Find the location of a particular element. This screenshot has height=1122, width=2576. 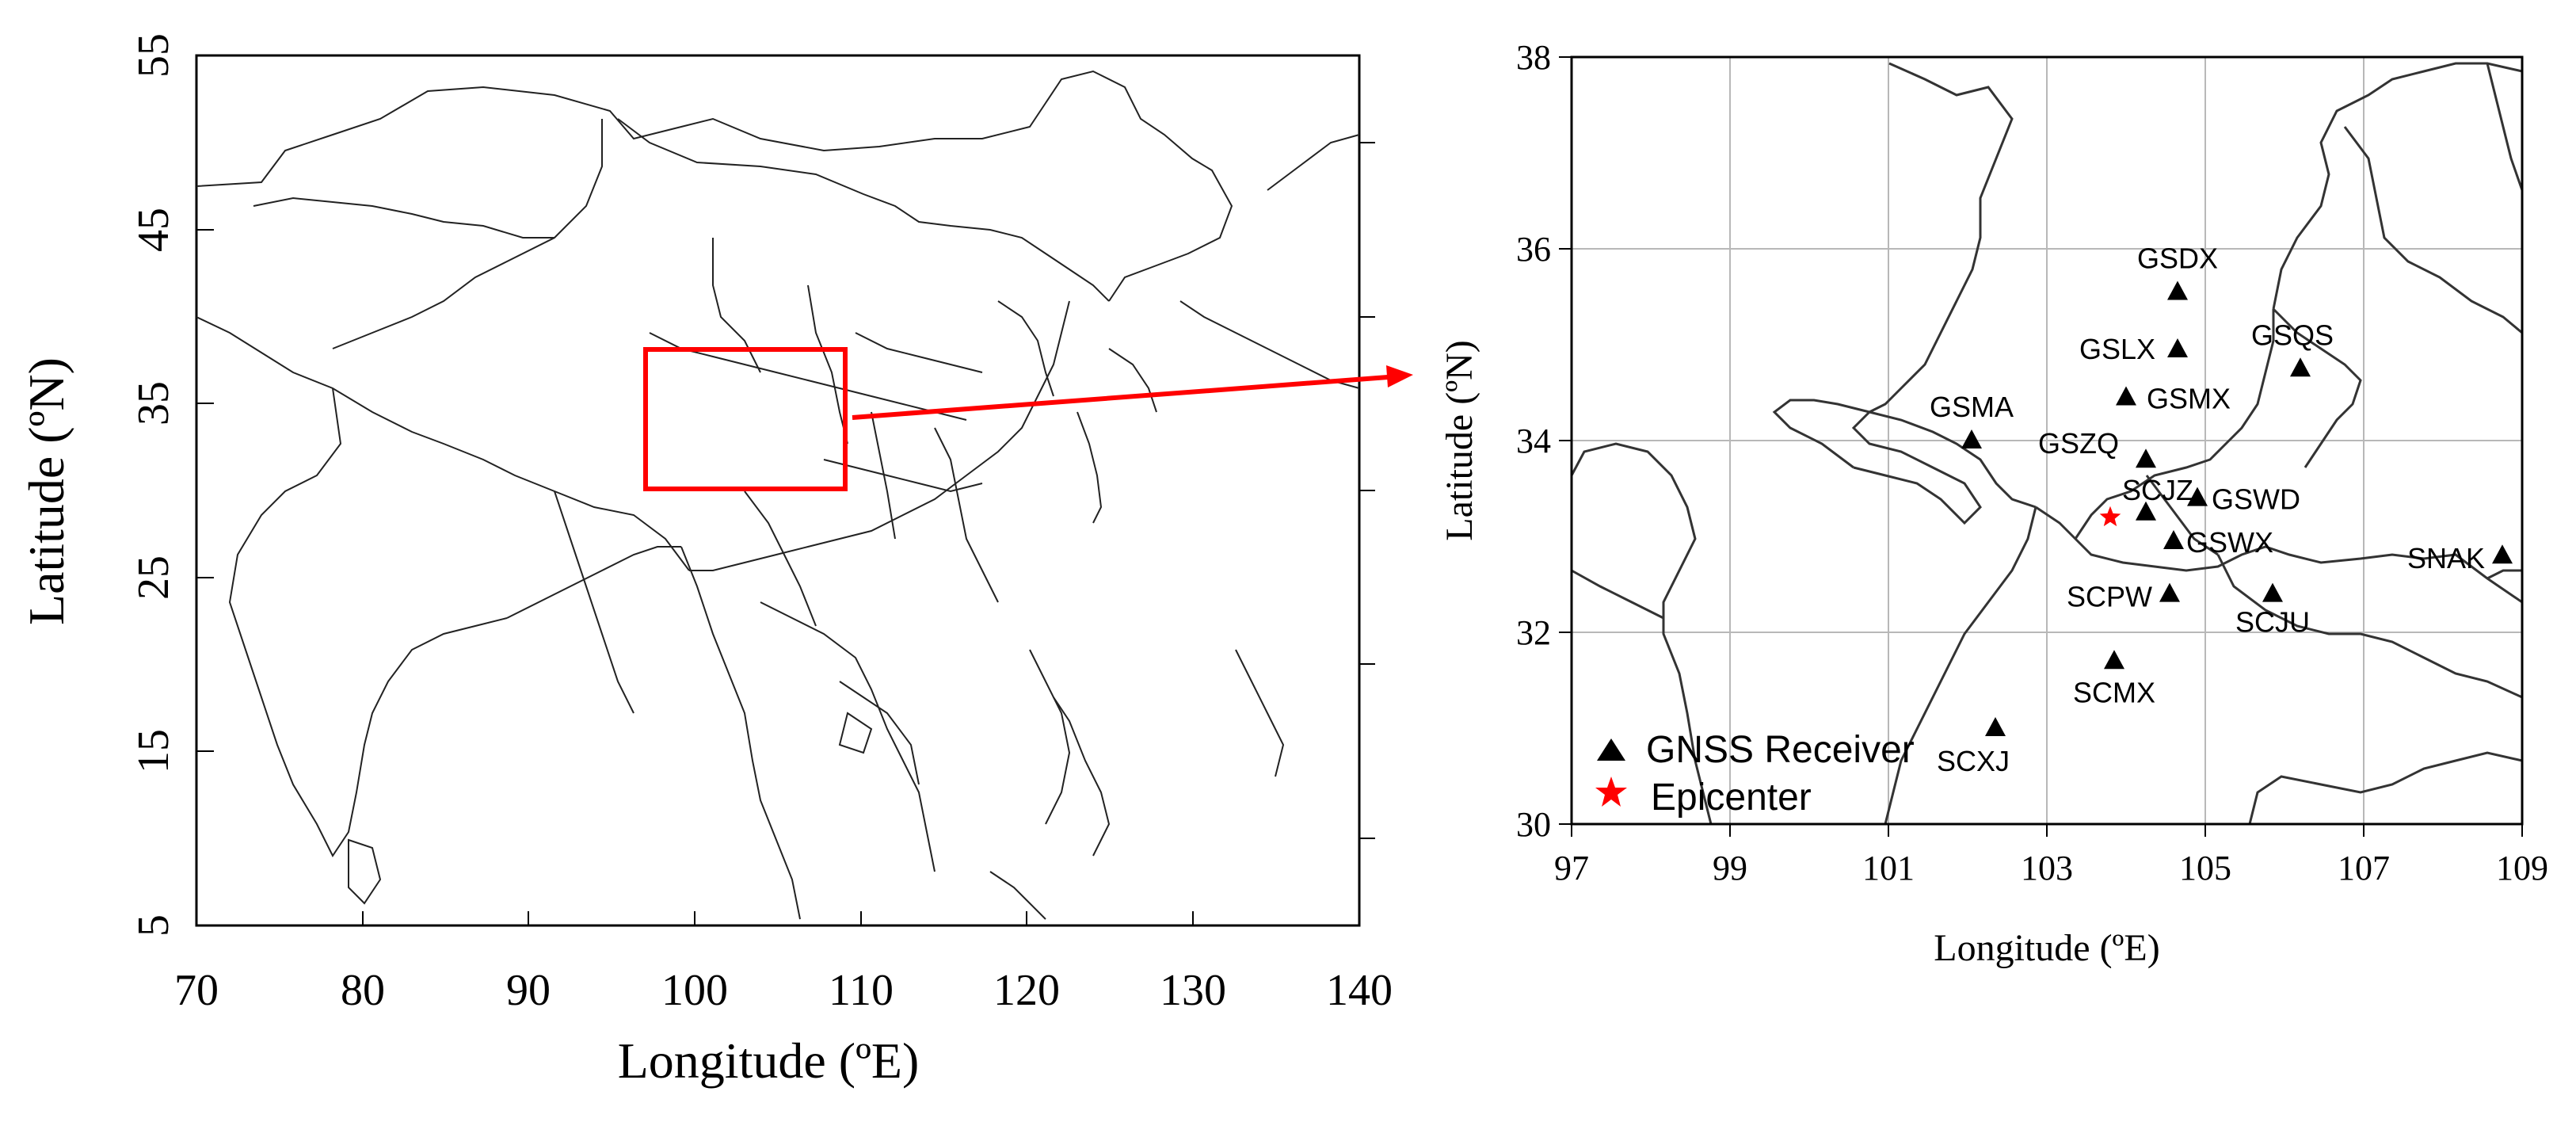

right-x-tick-label: 103 is located at coordinates (2047, 868).